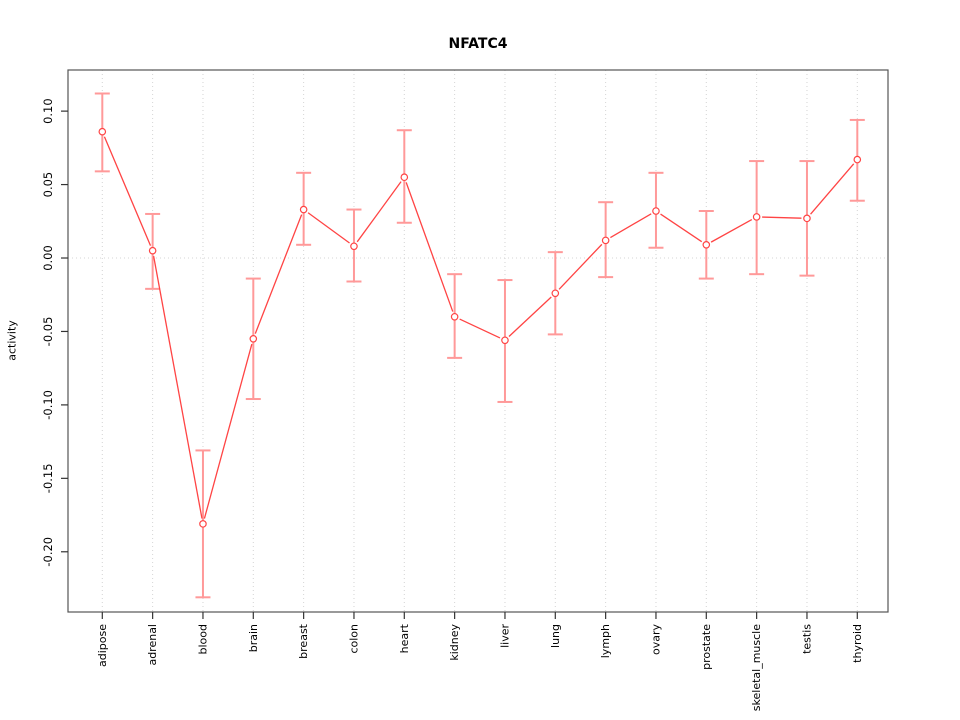  What do you see at coordinates (656, 211) in the screenshot?
I see `data-point-ovary` at bounding box center [656, 211].